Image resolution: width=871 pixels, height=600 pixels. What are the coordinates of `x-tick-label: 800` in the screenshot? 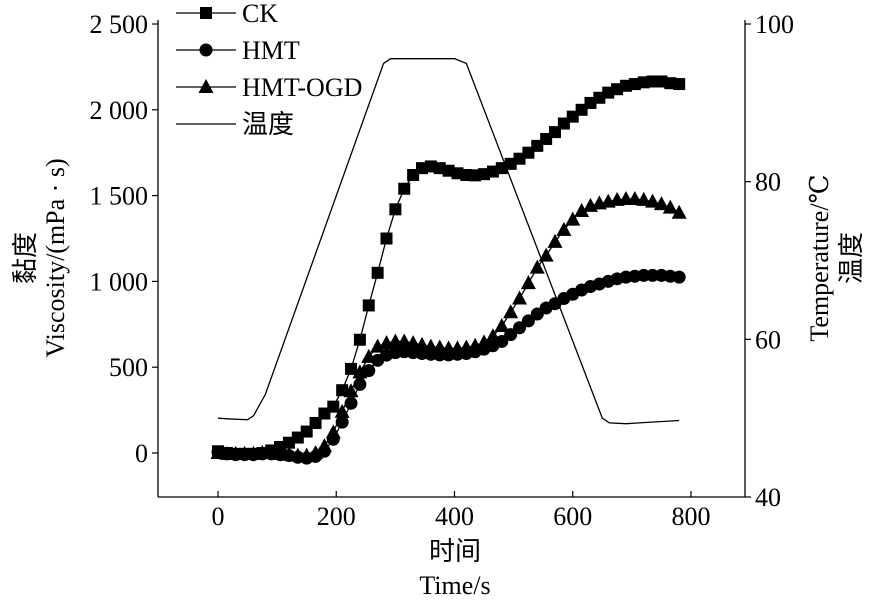 It's located at (691, 516).